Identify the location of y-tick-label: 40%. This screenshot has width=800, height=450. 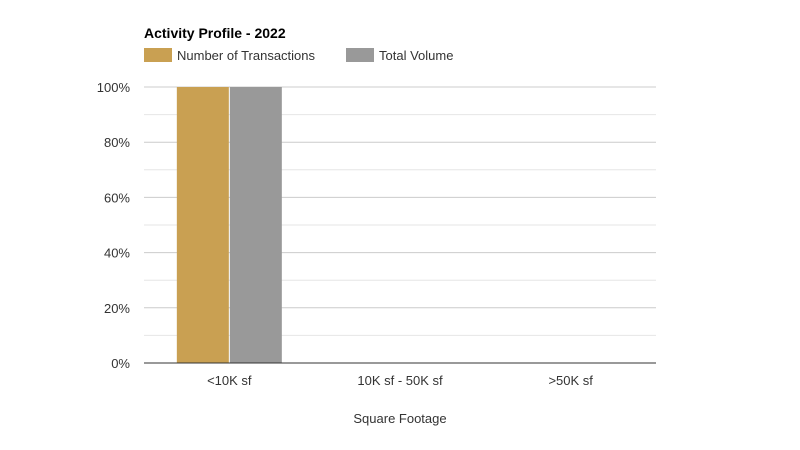
(117, 253).